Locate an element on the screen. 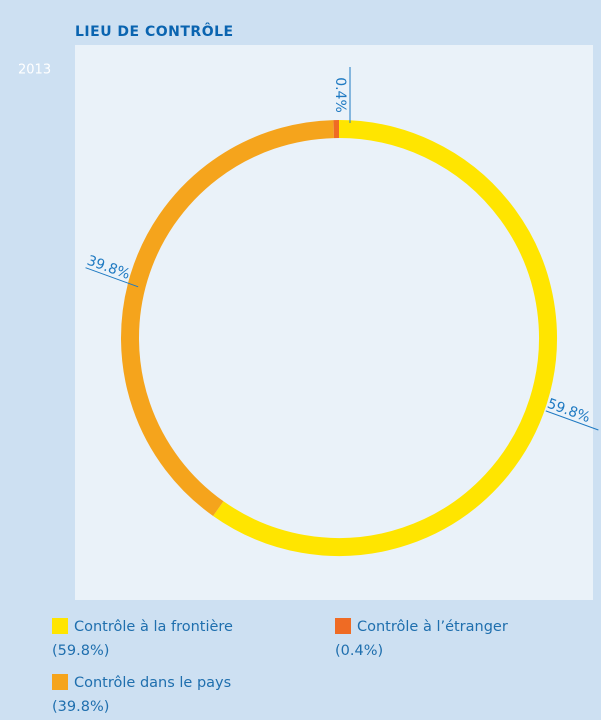  legend-label: Contrôle à la frontière is located at coordinates (153, 627).